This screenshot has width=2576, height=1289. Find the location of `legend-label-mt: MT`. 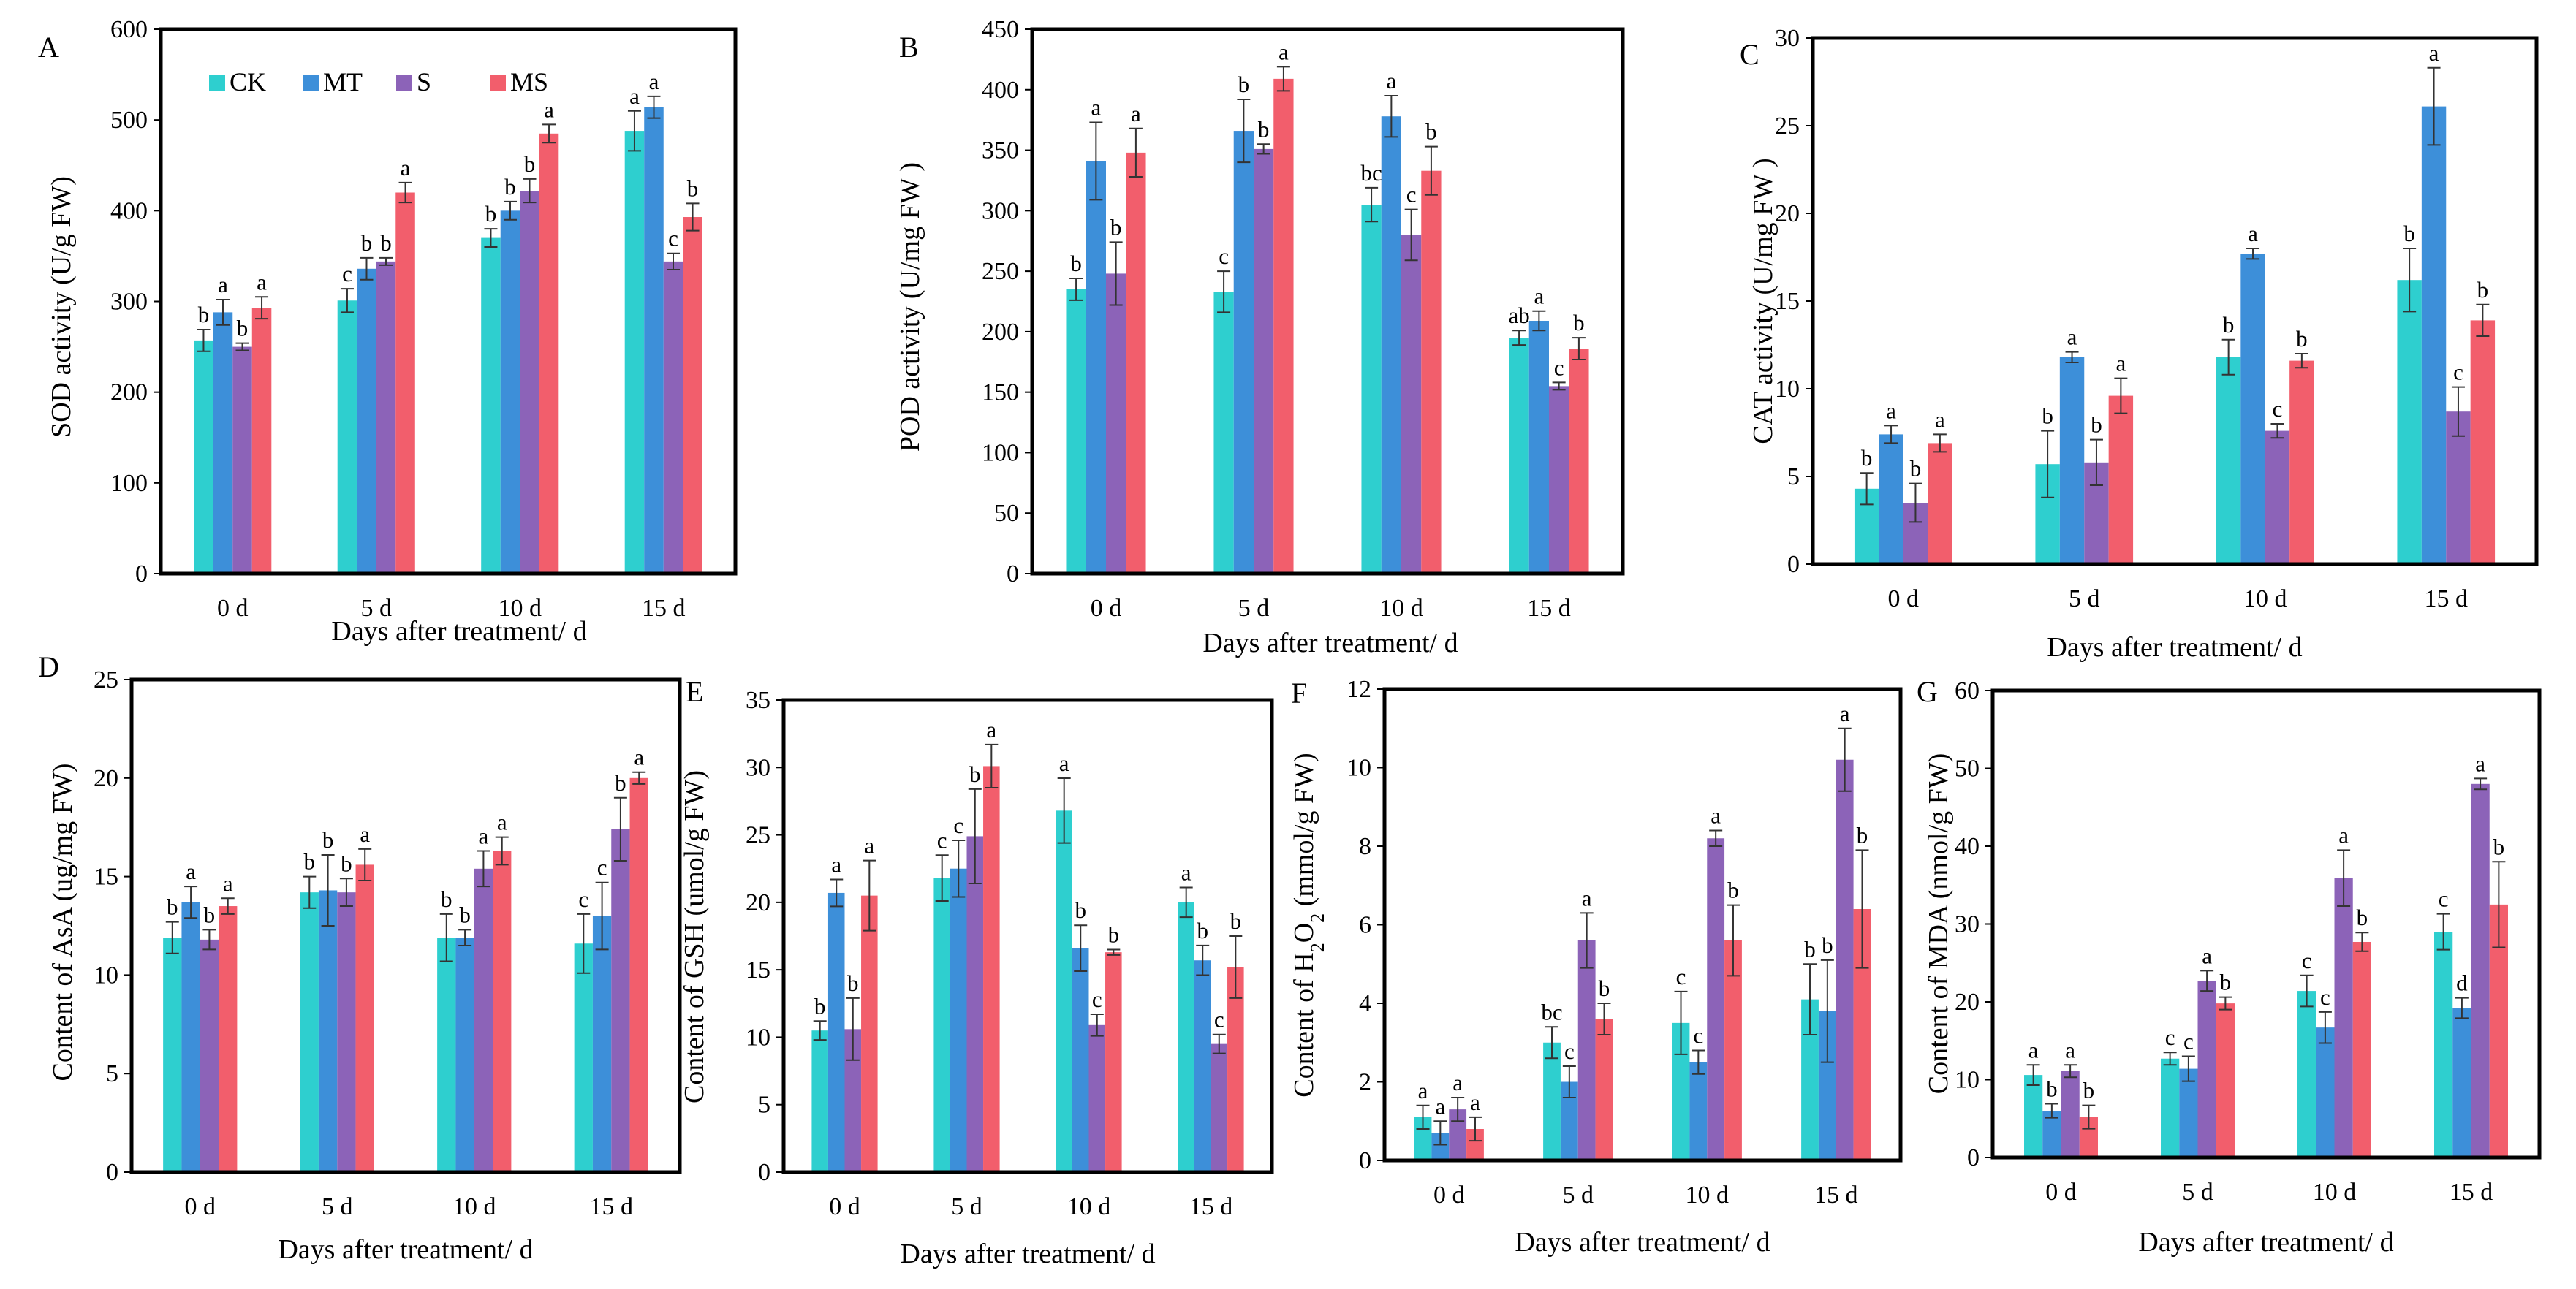

legend-label-mt: MT is located at coordinates (343, 81).